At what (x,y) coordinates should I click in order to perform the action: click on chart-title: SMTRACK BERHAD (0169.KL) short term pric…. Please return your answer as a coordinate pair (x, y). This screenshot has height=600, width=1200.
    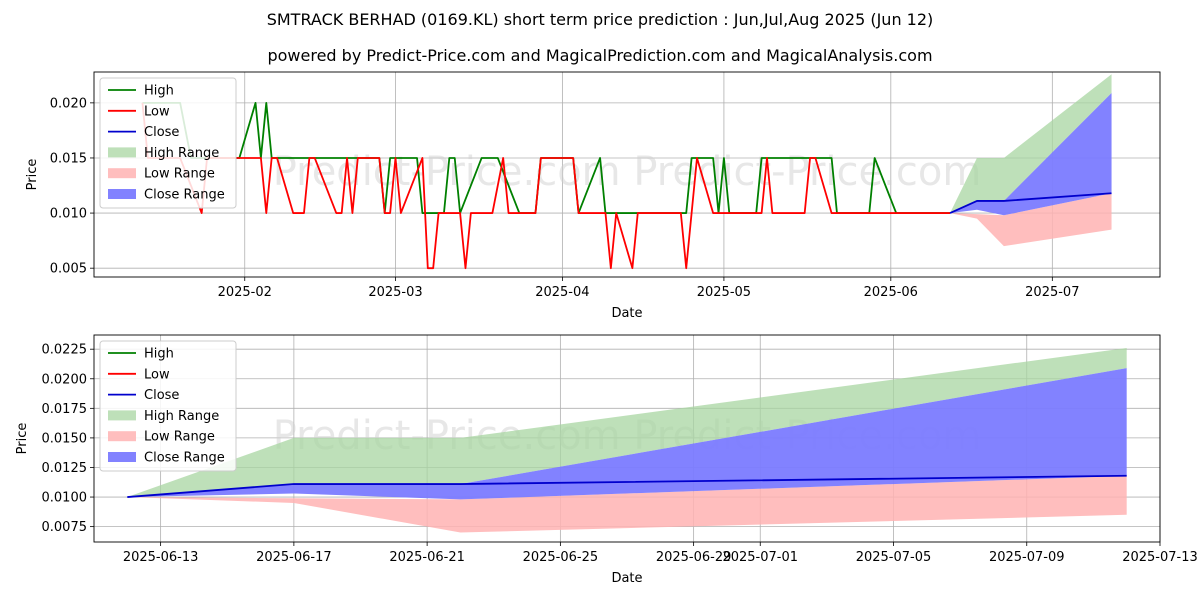
    Looking at the image, I should click on (600, 19).